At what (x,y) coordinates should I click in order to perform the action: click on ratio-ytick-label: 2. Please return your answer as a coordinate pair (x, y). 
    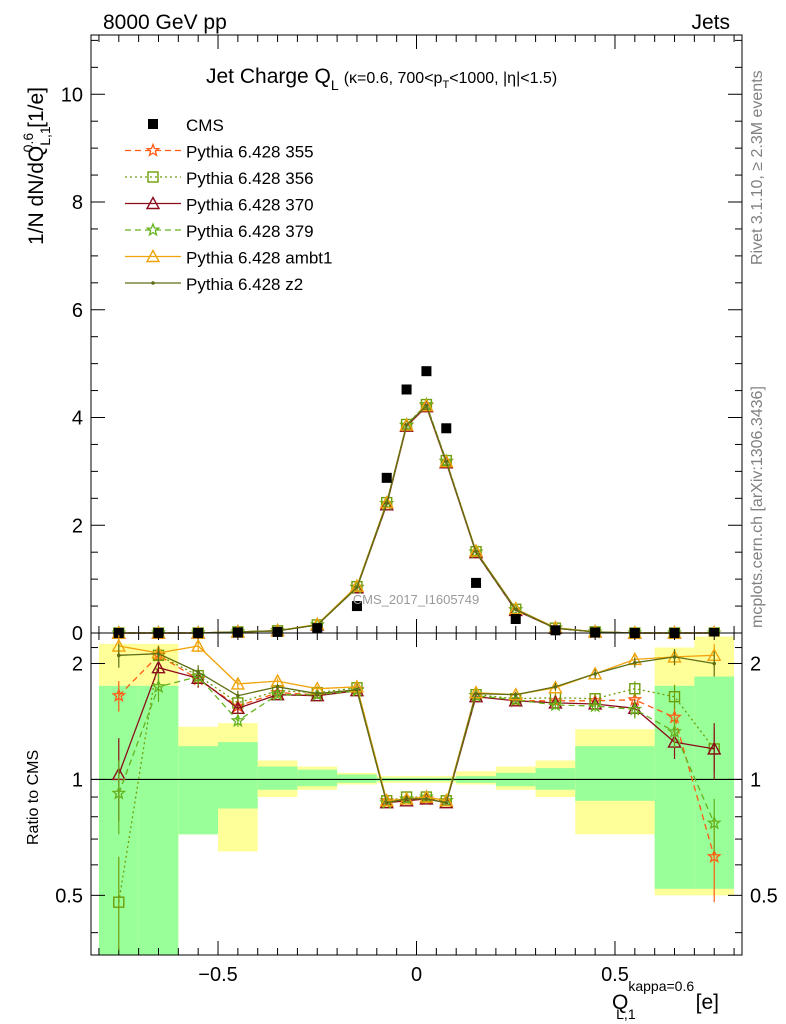
    Looking at the image, I should click on (77, 664).